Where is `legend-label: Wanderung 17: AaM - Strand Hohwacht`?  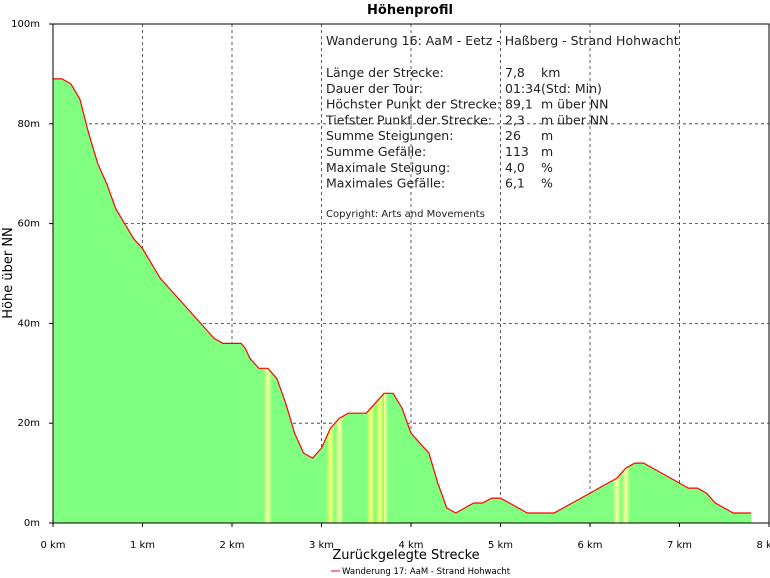
legend-label: Wanderung 17: AaM - Strand Hohwacht is located at coordinates (426, 572).